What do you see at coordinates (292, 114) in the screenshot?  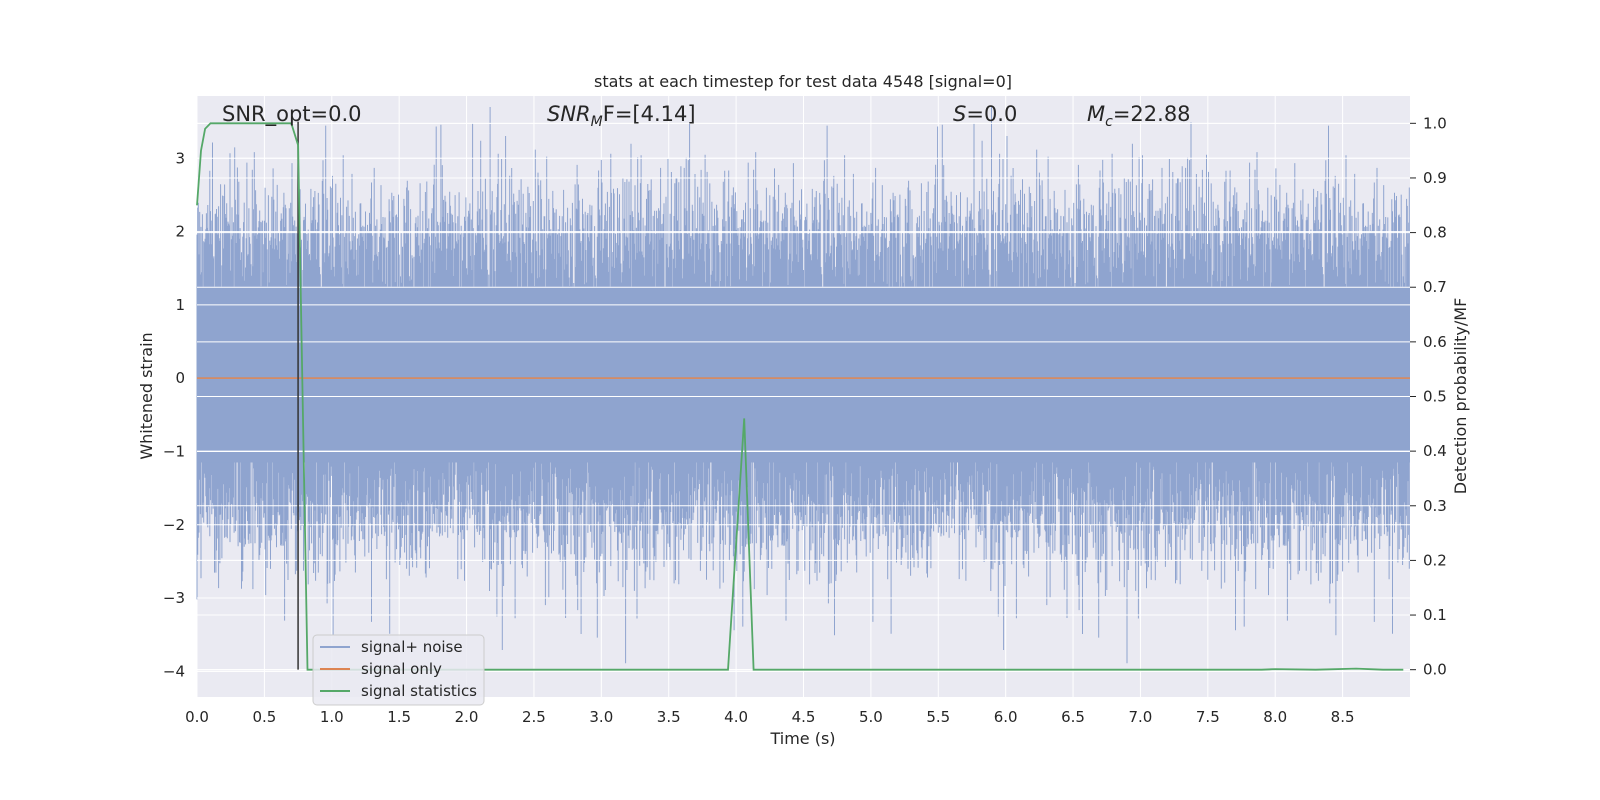 I see `snr-opt-annotation: SNR_opt=0.0` at bounding box center [292, 114].